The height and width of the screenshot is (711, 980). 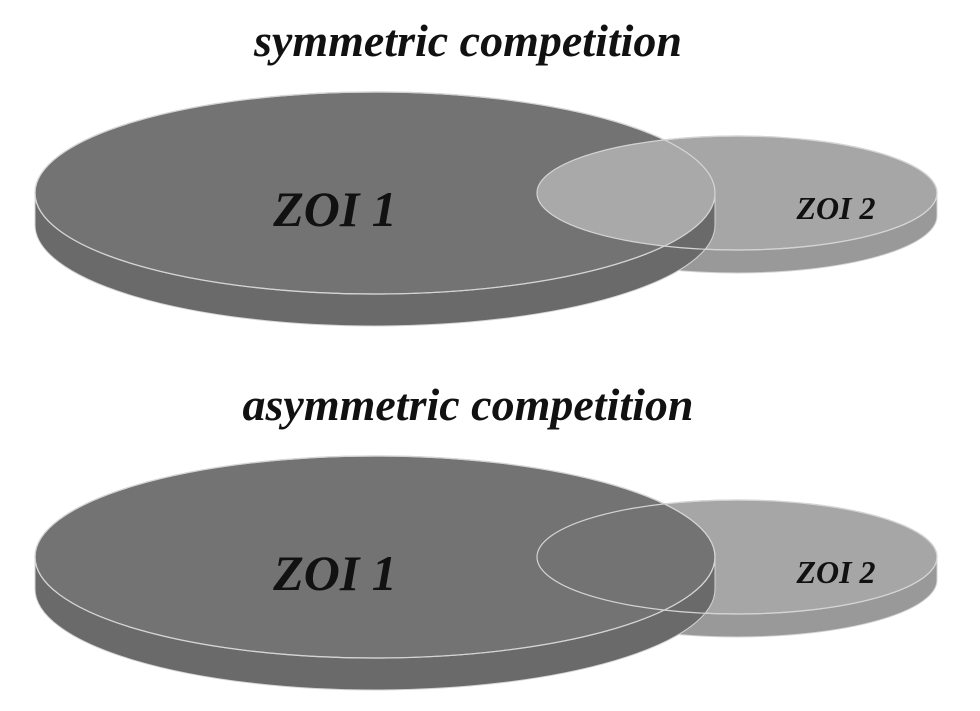 I want to click on zoi-2-label-asymmetric: ZOI 2, so click(x=835, y=572).